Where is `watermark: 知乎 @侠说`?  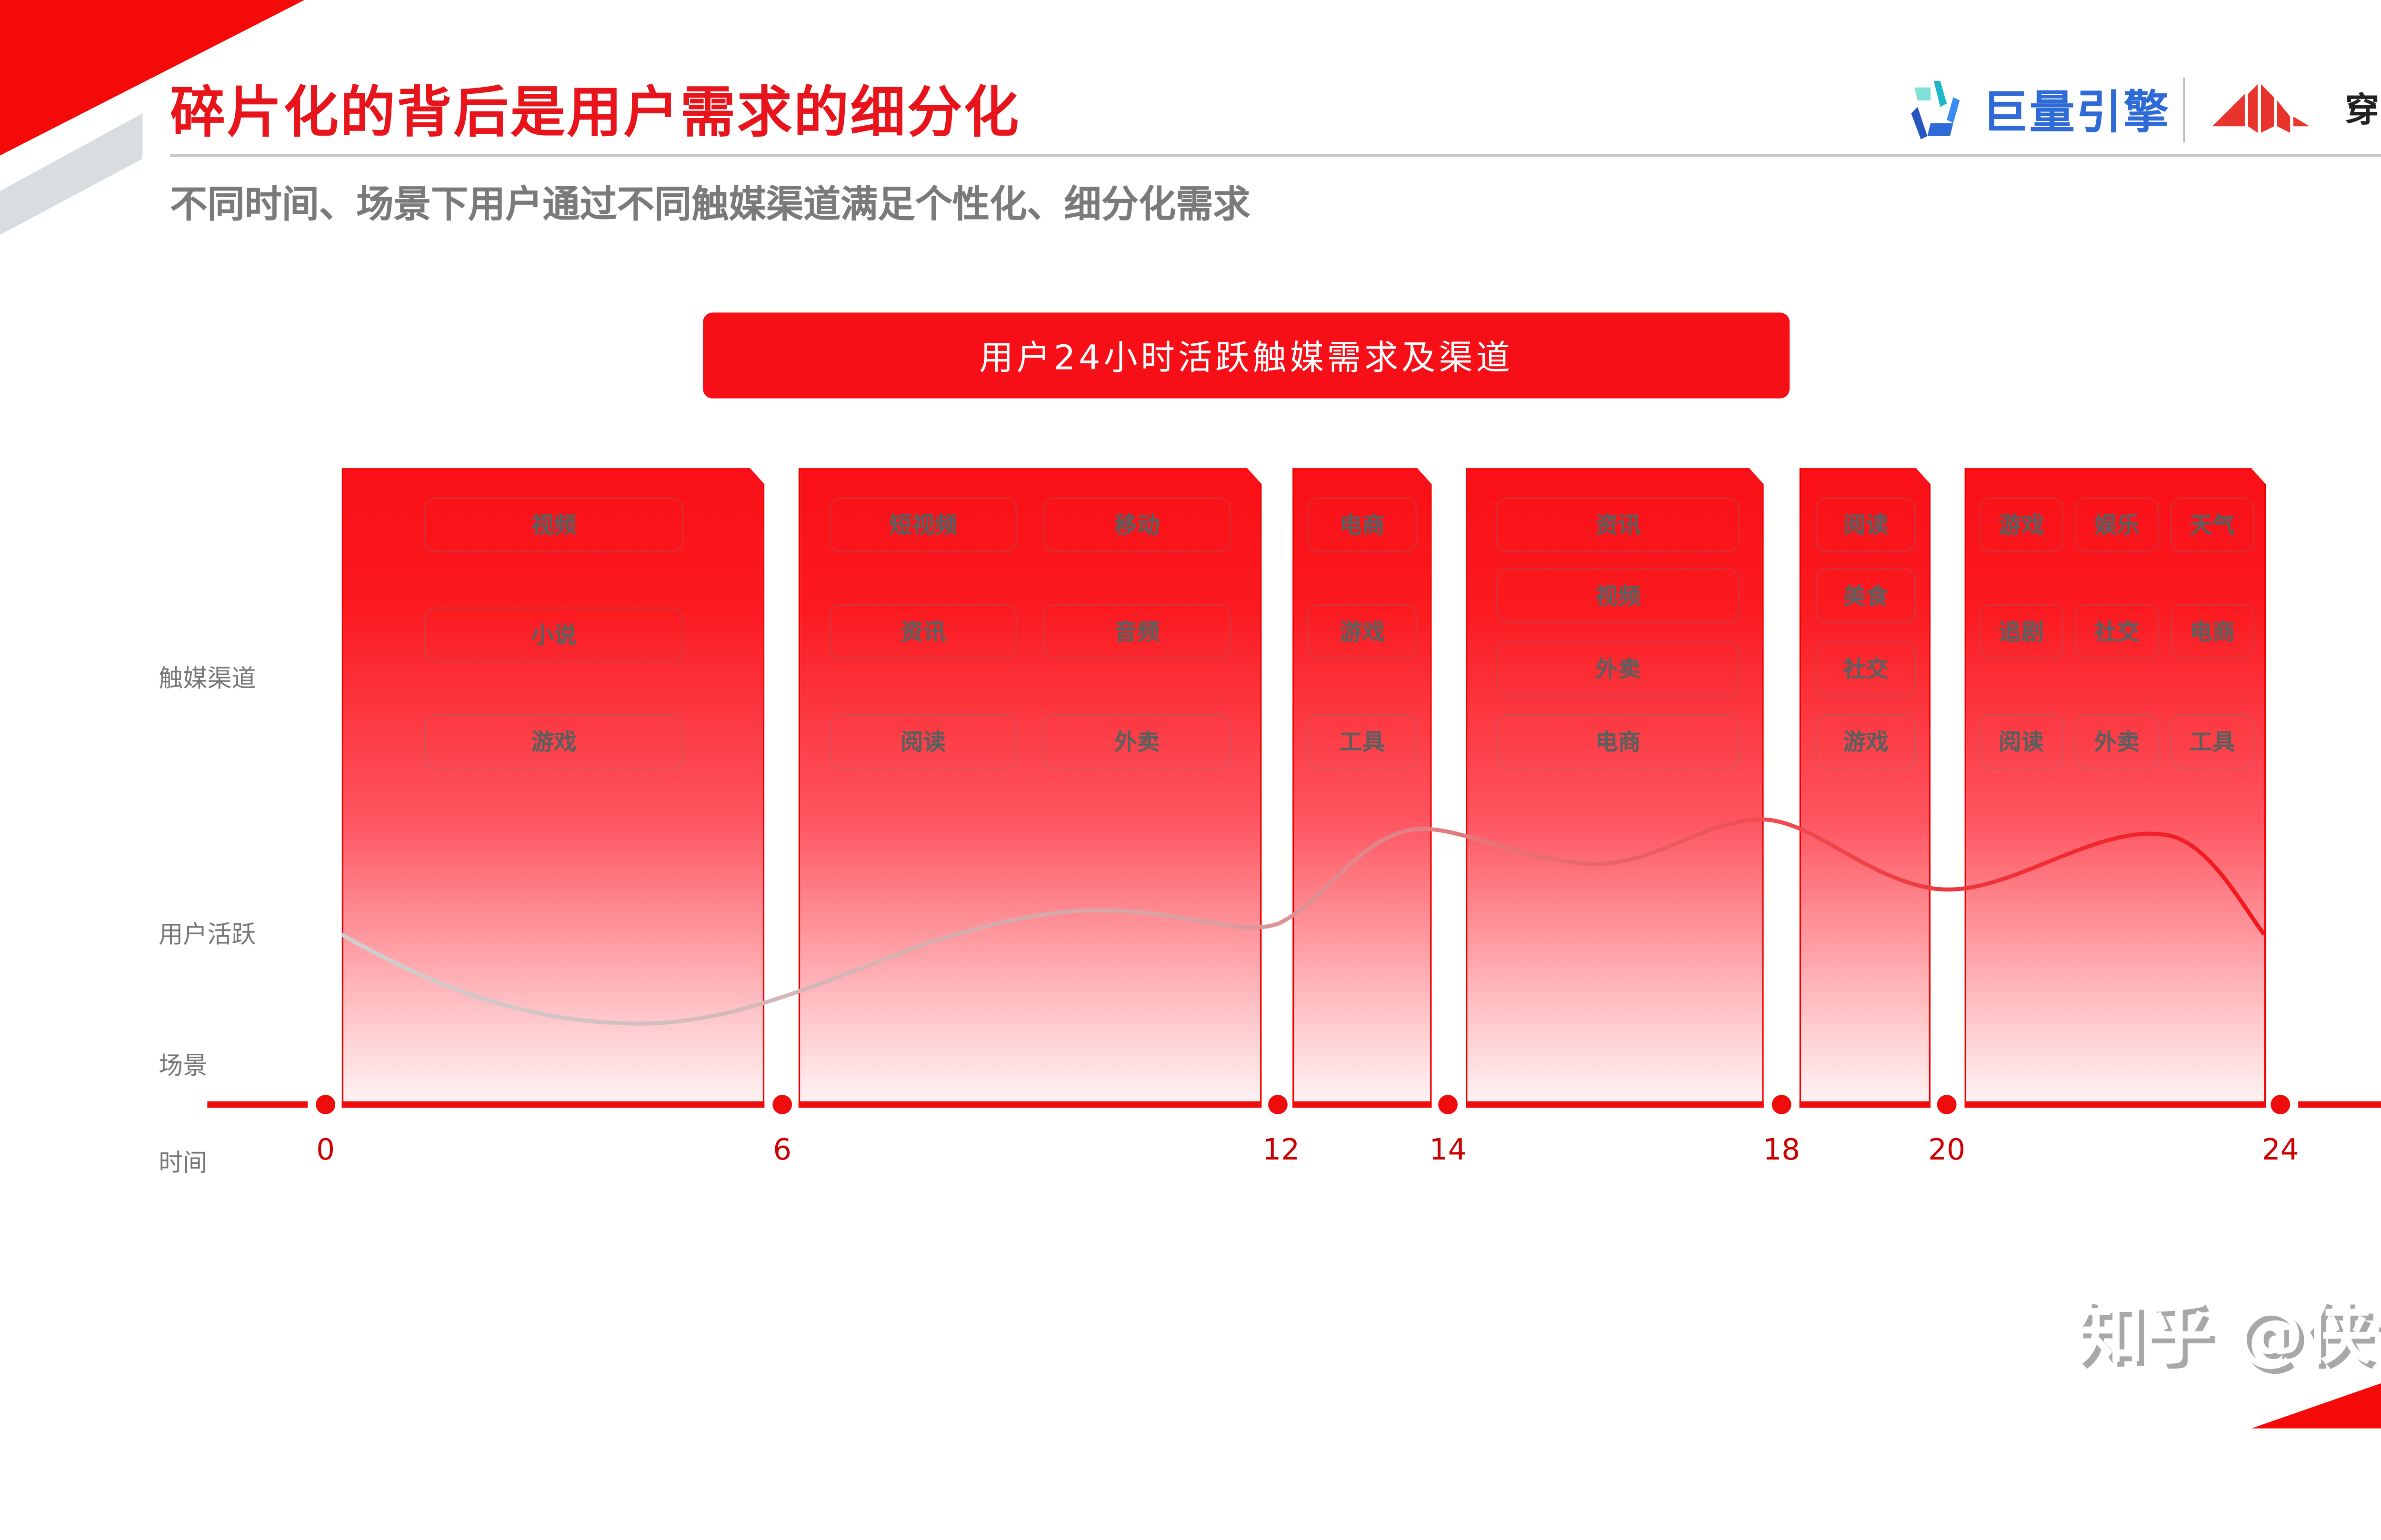
watermark: 知乎 @侠说 is located at coordinates (2228, 1329).